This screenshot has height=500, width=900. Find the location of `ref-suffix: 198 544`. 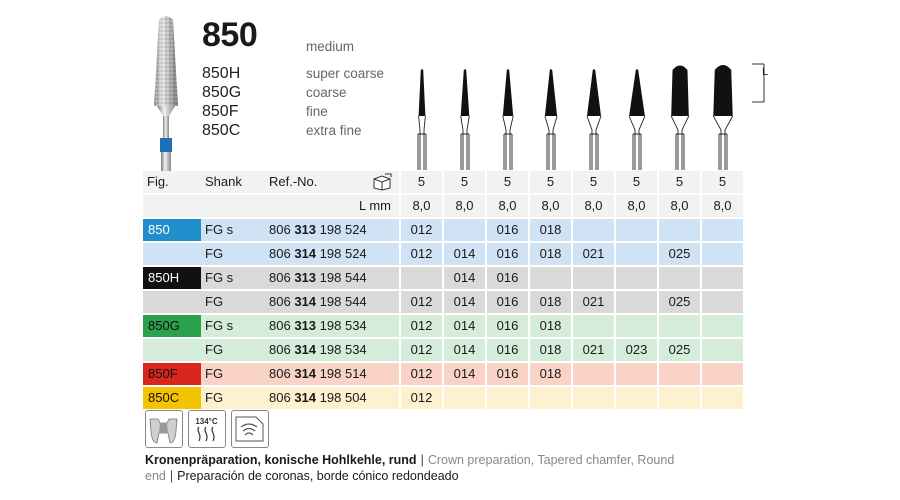

ref-suffix: 198 544 is located at coordinates (343, 301).